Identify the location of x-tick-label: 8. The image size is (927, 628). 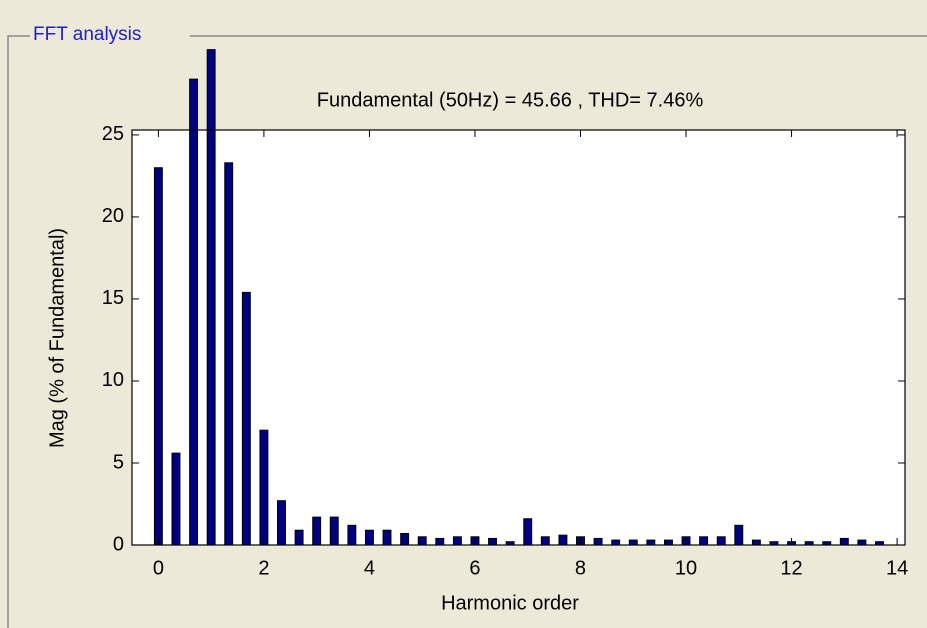
(580, 568).